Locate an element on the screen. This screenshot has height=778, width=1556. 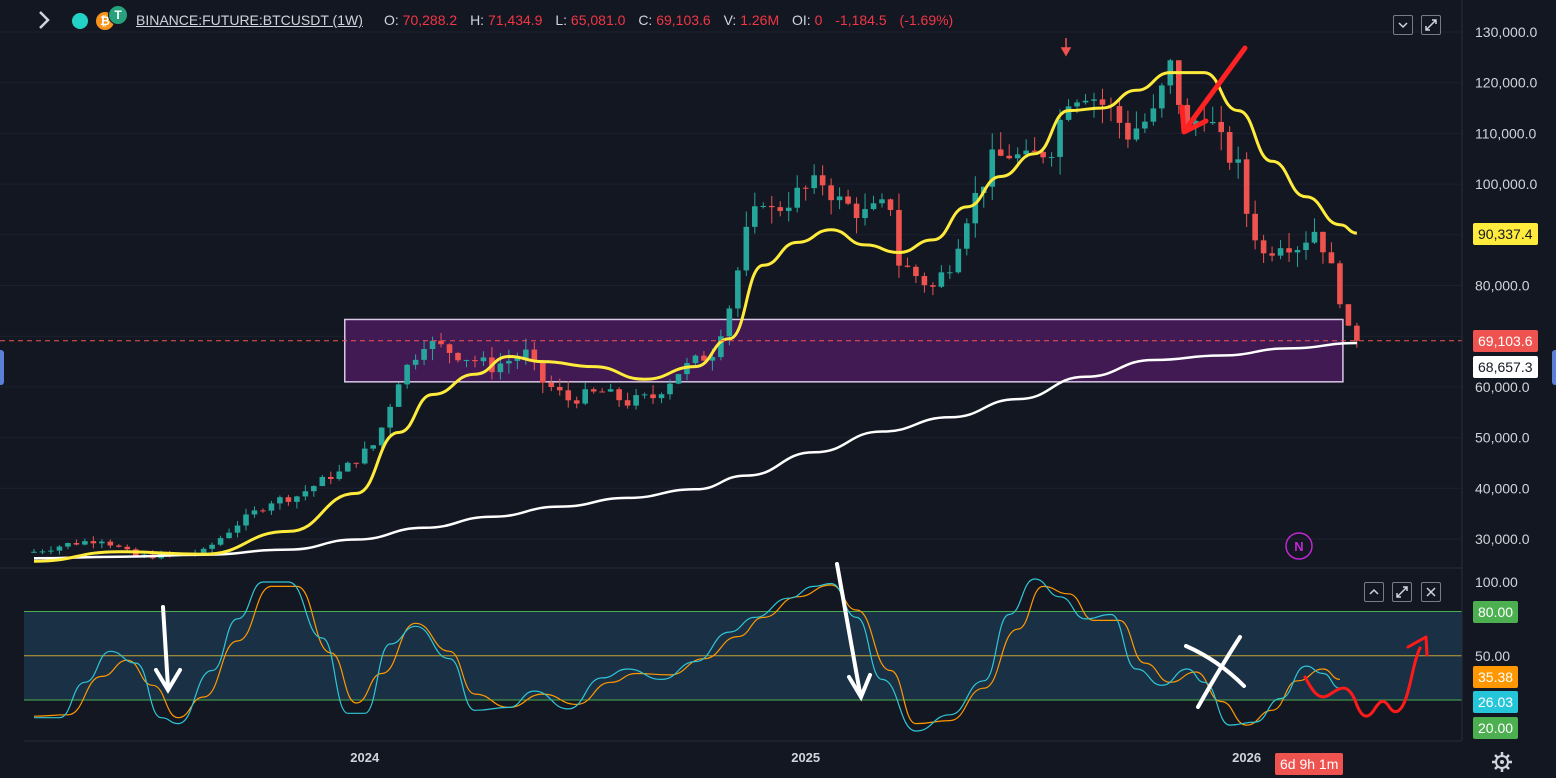
open-value: 70,288.2 is located at coordinates (430, 20).